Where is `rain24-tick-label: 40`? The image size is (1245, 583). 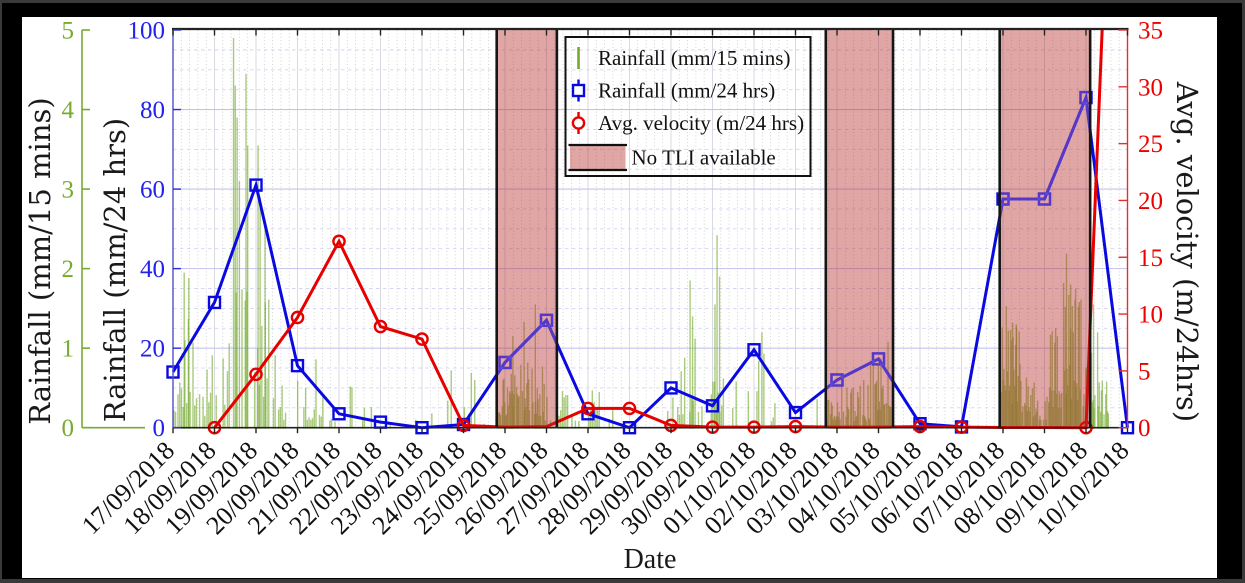 rain24-tick-label: 40 is located at coordinates (152, 269).